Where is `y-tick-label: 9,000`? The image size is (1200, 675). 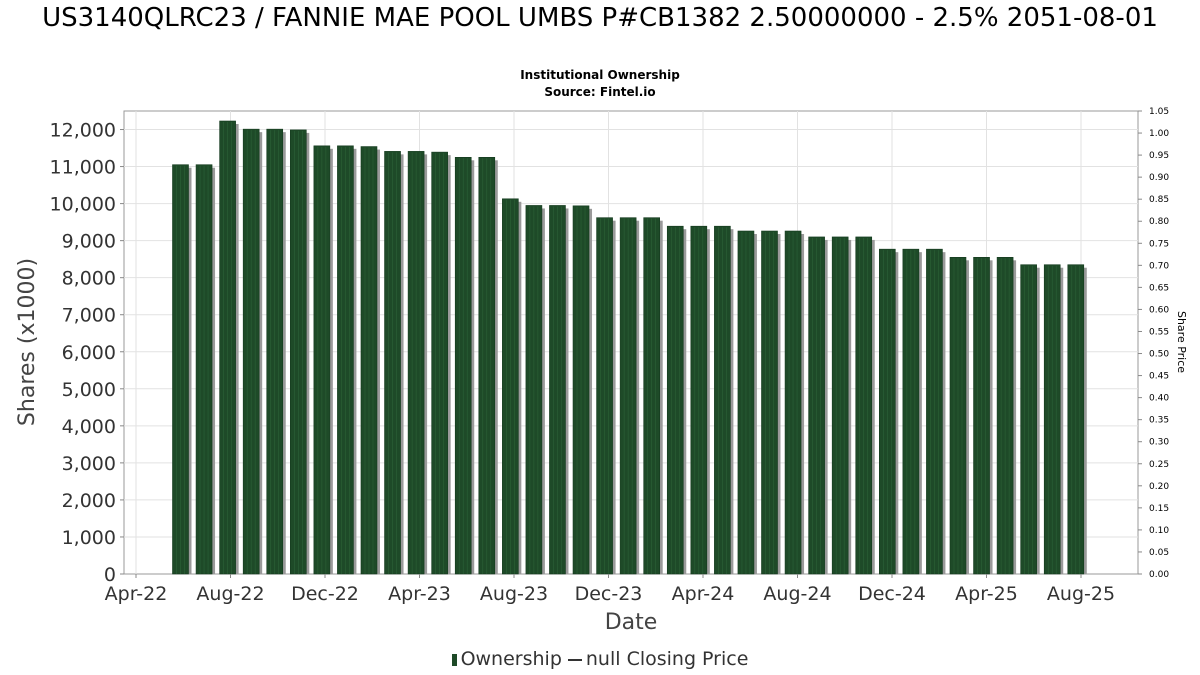 y-tick-label: 9,000 is located at coordinates (89, 242).